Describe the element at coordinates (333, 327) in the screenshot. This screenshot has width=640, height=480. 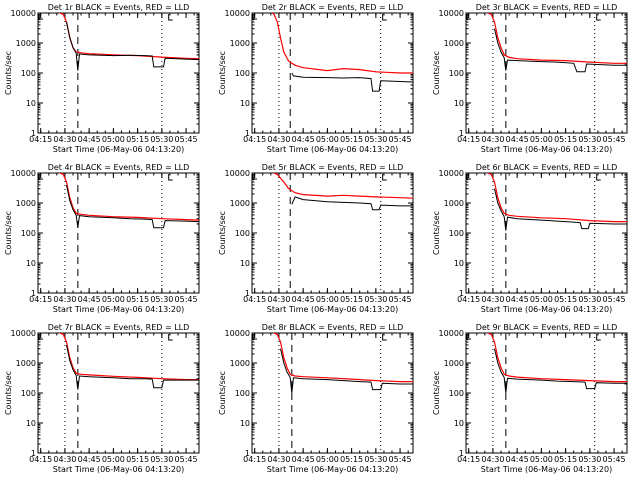
I see `panel-title: Det 8r BLACK = Events, RED = LLD` at that location.